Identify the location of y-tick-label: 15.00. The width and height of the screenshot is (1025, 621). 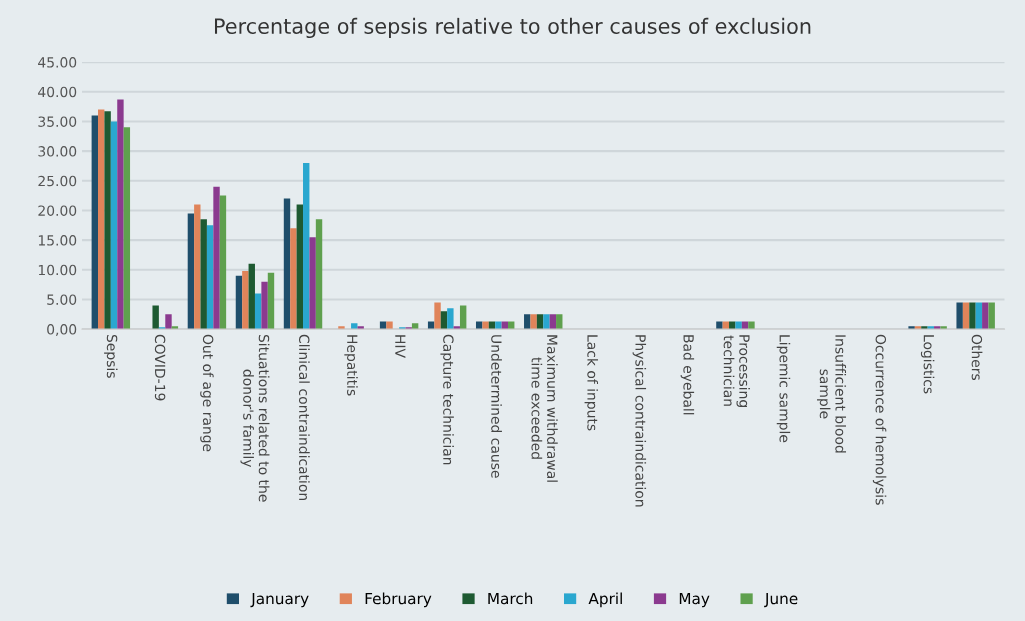
(57, 240).